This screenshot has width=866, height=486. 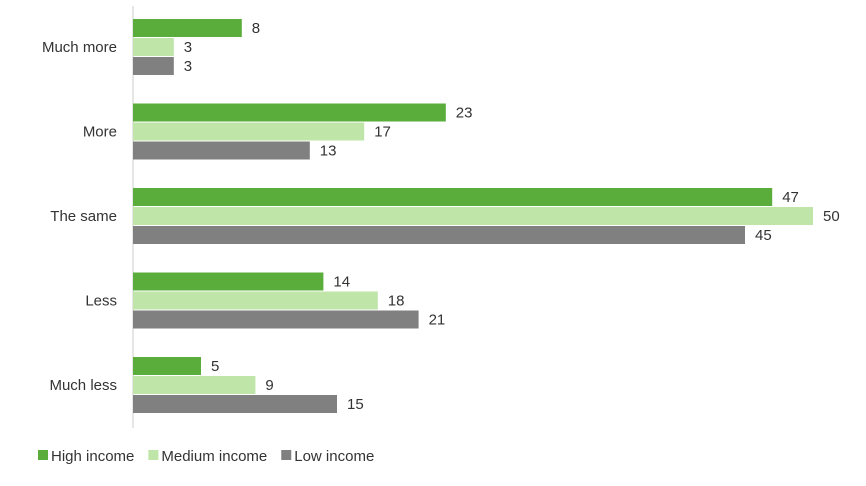 I want to click on data-label-high-income-more: 23, so click(x=464, y=113).